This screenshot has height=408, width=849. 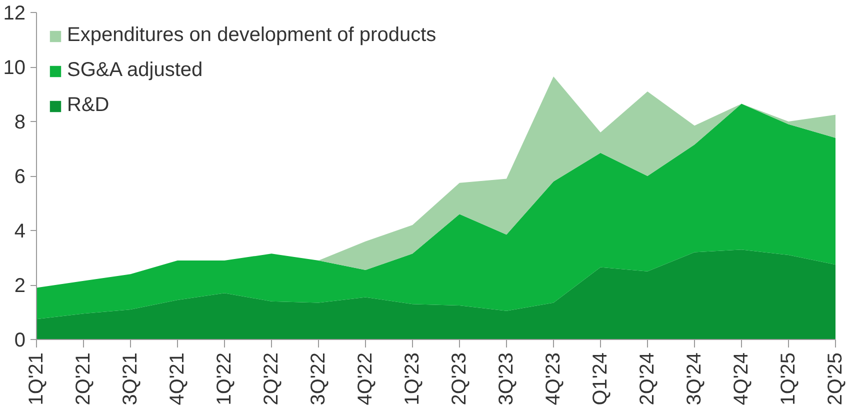 What do you see at coordinates (459, 379) in the screenshot?
I see `x-tick-label: 2Q'23` at bounding box center [459, 379].